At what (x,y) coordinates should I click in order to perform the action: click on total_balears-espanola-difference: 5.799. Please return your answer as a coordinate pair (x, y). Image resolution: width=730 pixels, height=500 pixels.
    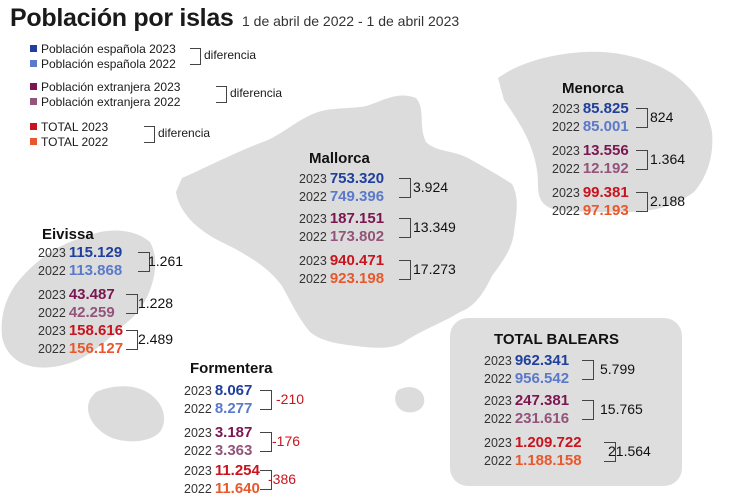
    Looking at the image, I should click on (618, 369).